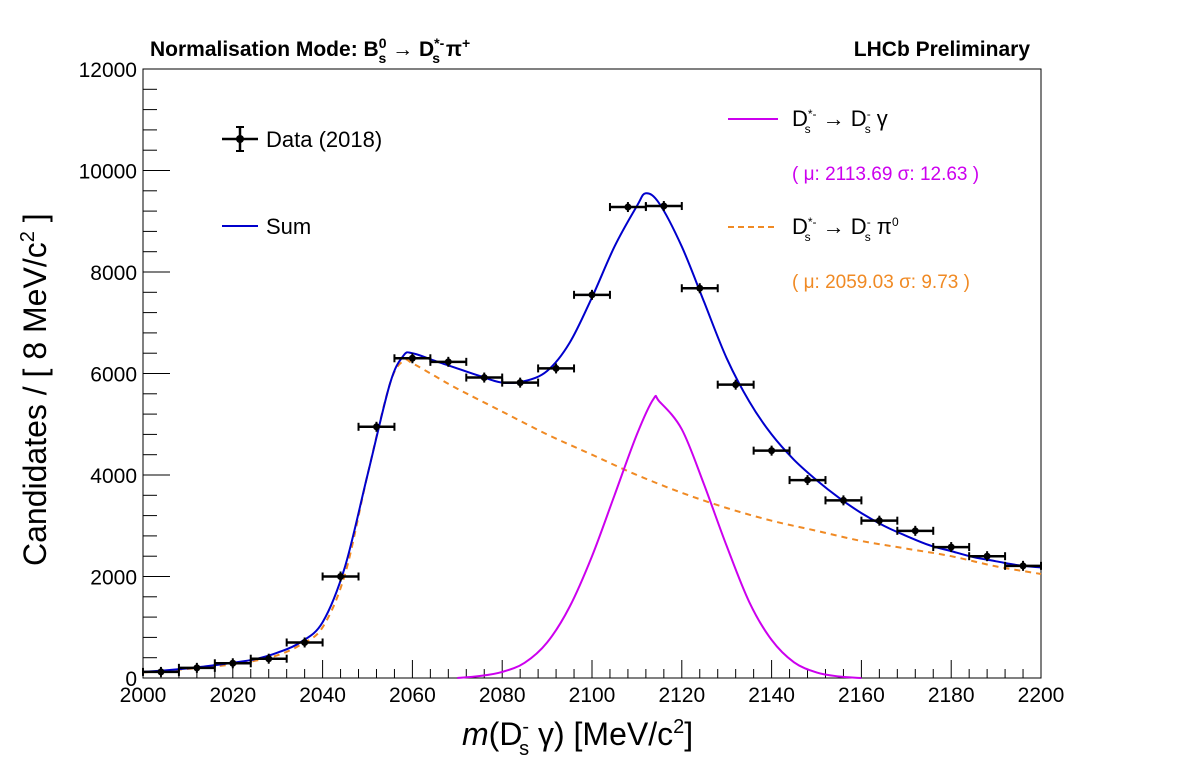  Describe the element at coordinates (324, 139) in the screenshot. I see `svg-text: Data (2018)` at that location.